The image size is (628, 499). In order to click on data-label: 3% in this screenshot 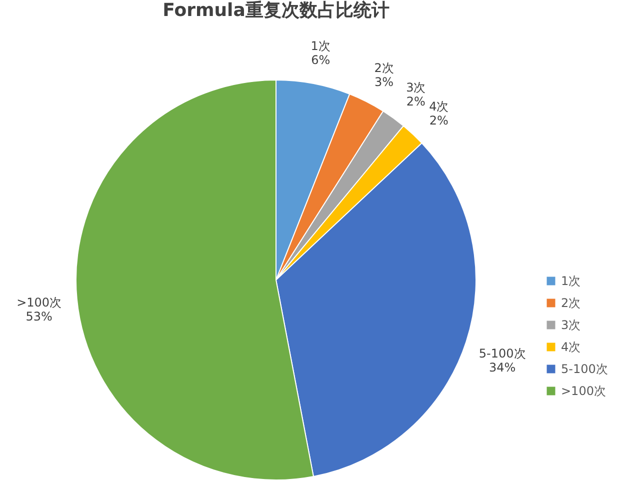, I will do `click(384, 81)`.